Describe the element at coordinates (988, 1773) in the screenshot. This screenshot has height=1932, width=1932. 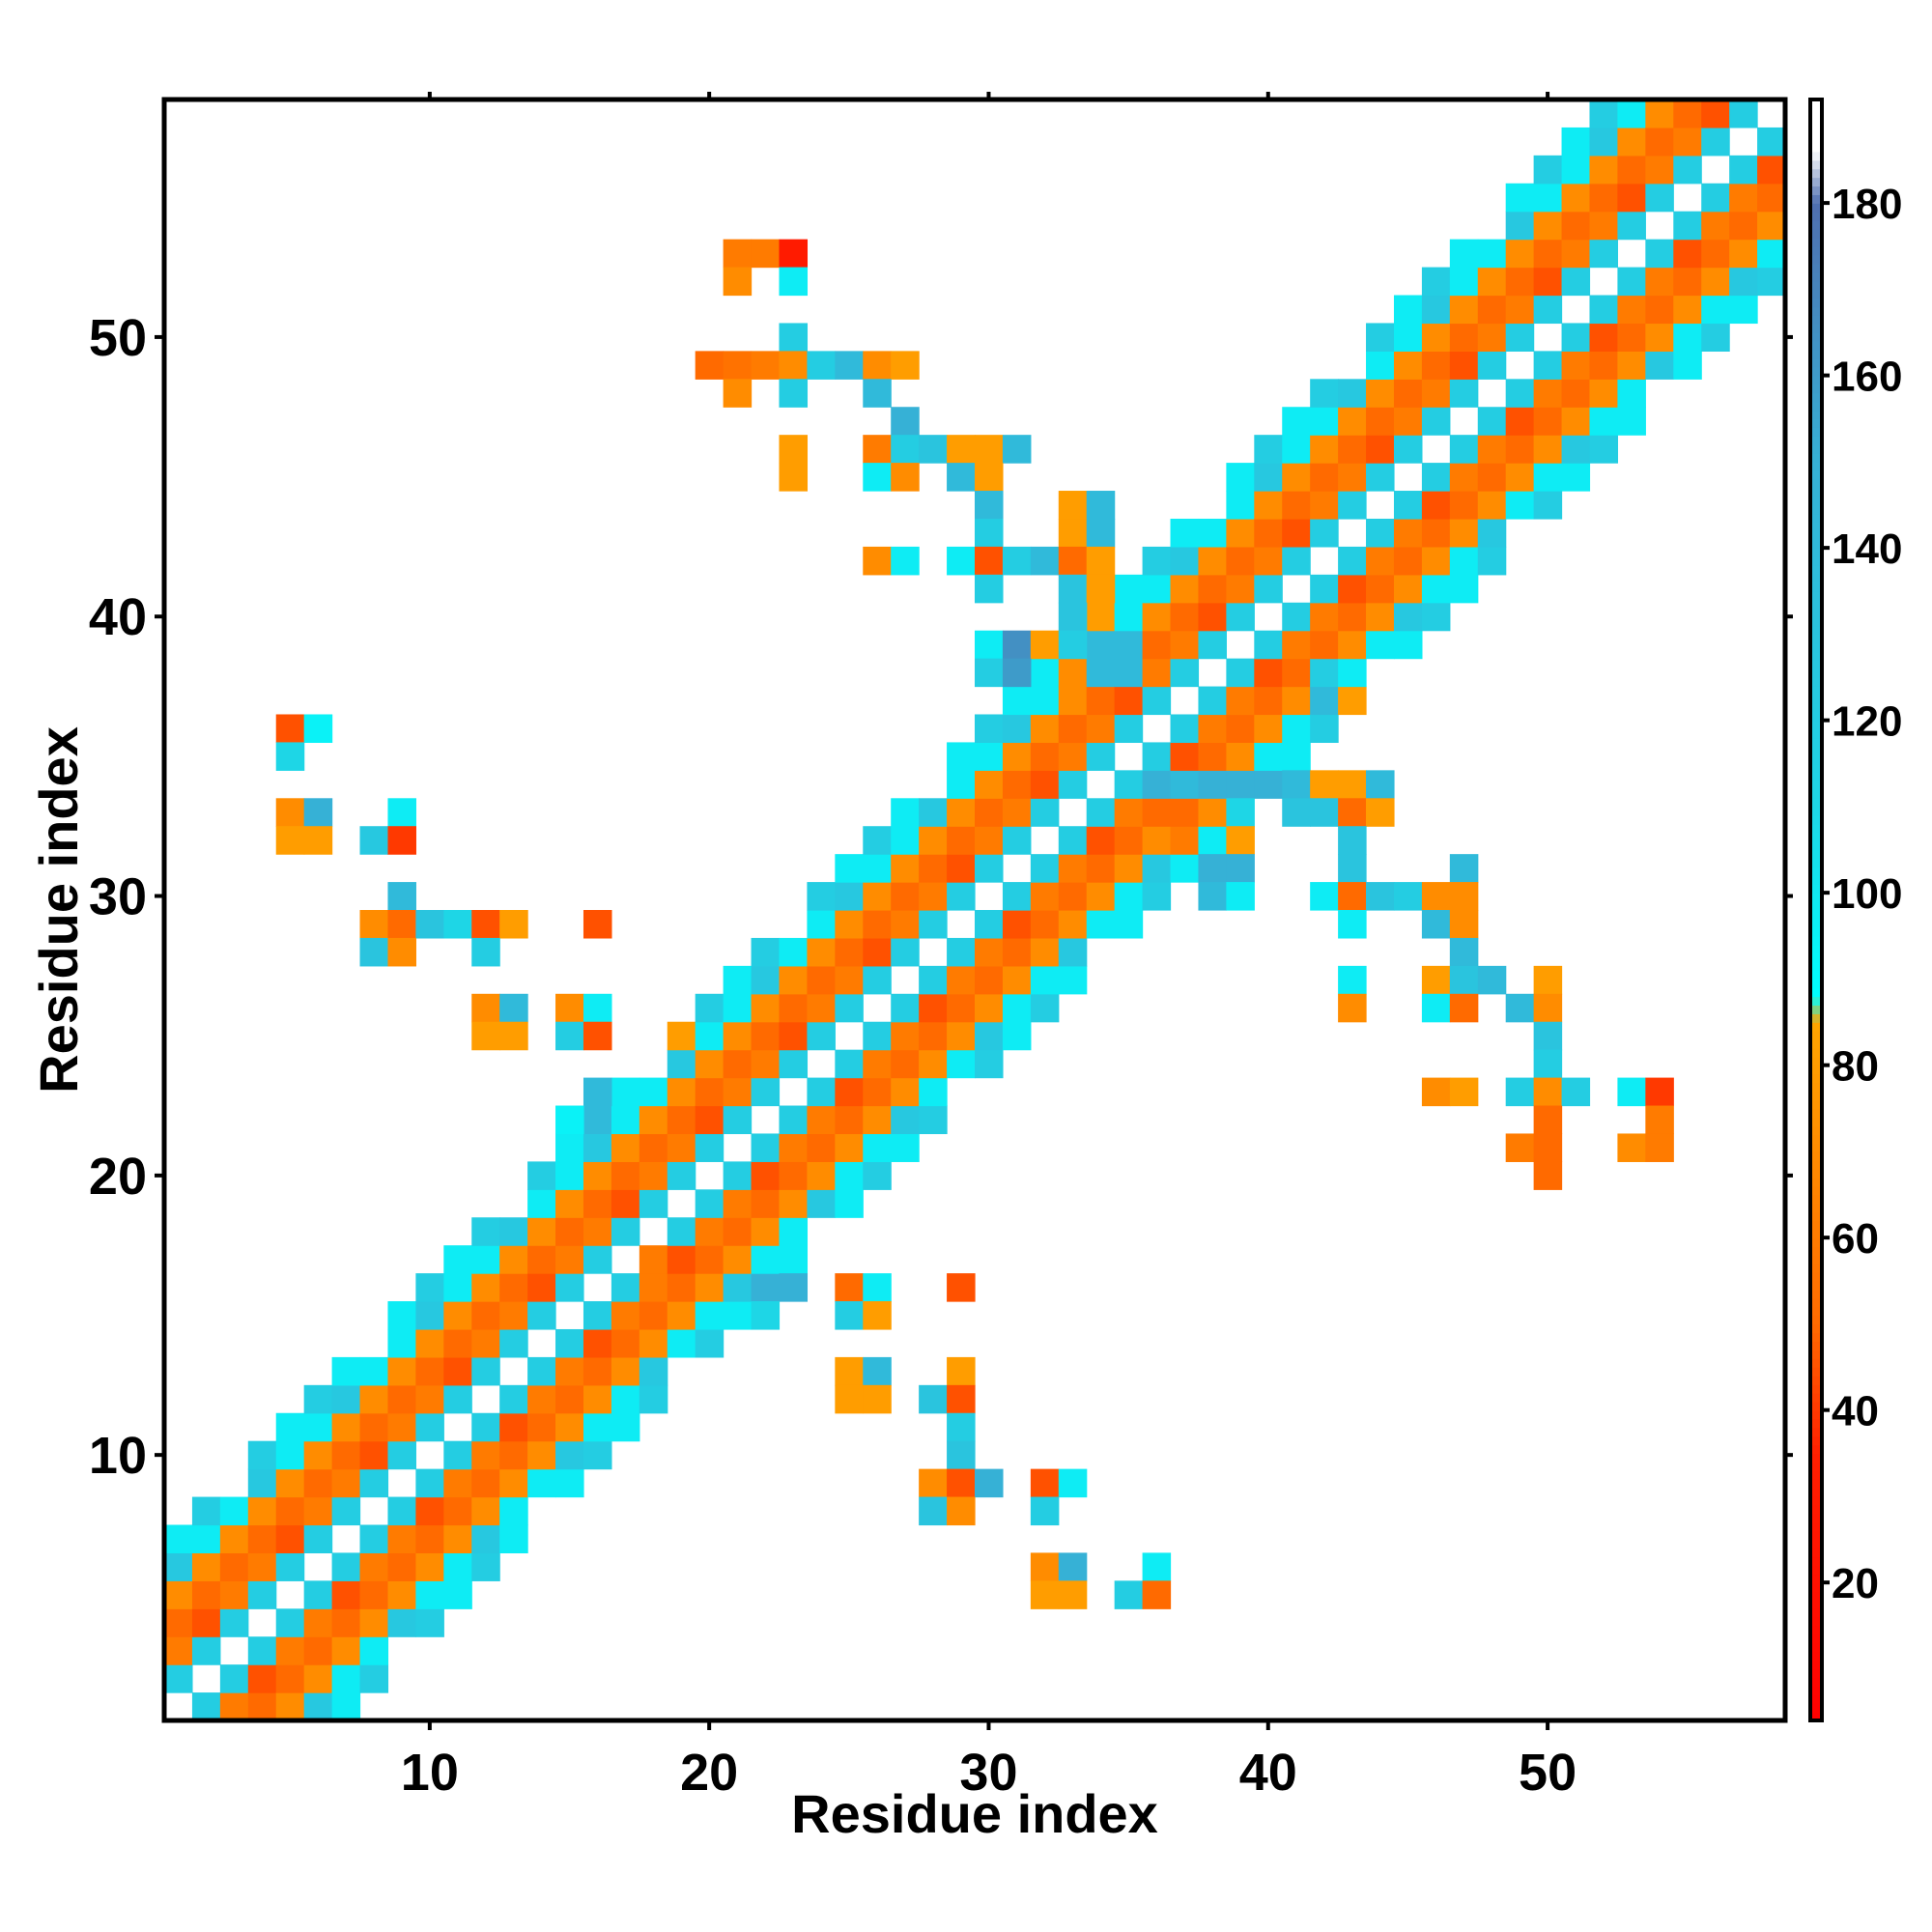
I see `x-tick-label: 30` at that location.